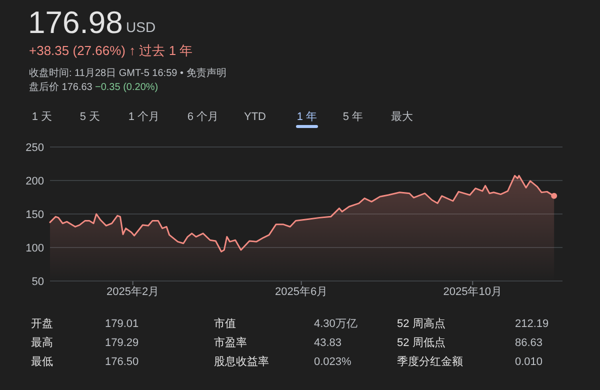 The image size is (600, 390). What do you see at coordinates (75, 22) in the screenshot?
I see `chart-title: 176.98` at bounding box center [75, 22].